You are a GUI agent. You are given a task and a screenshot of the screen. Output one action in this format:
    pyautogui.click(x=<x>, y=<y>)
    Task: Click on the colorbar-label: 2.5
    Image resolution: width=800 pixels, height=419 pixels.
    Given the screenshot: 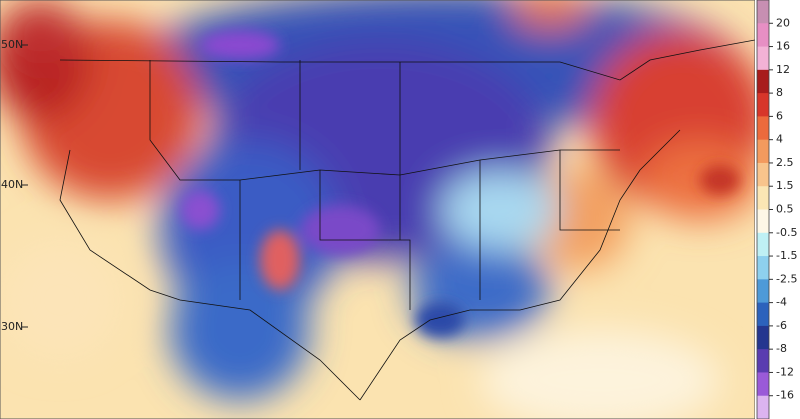 What is the action you would take?
    pyautogui.click(x=785, y=162)
    